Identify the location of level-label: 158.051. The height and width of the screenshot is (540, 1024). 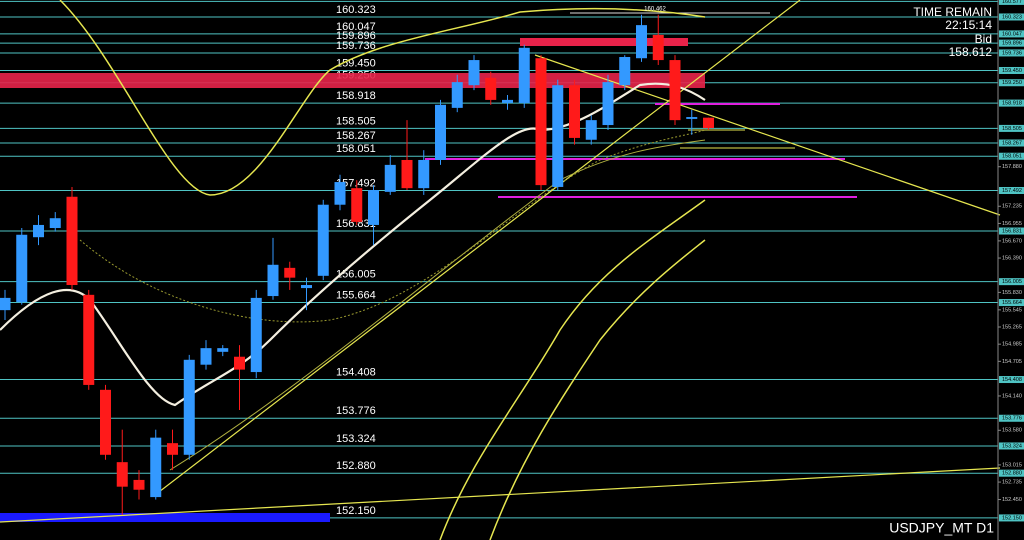
(356, 149).